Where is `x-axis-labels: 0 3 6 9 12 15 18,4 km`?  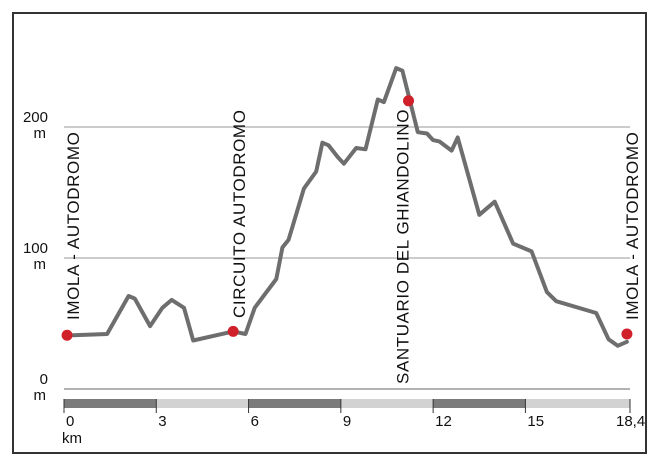
x-axis-labels: 0 3 6 9 12 15 18,4 km is located at coordinates (353, 423).